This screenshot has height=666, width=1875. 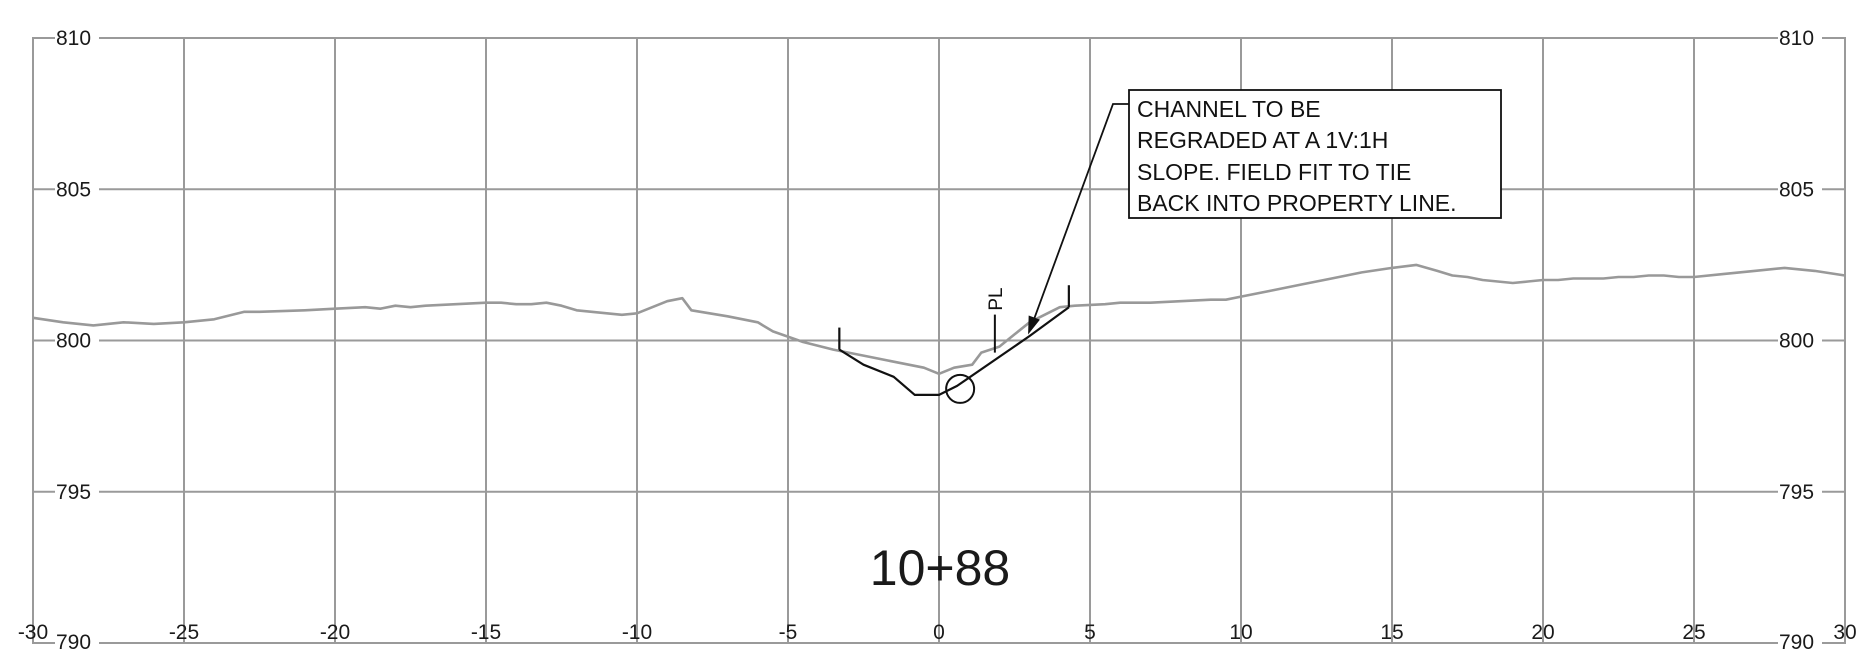 I want to click on x-tick-label: 30, so click(x=1844, y=632).